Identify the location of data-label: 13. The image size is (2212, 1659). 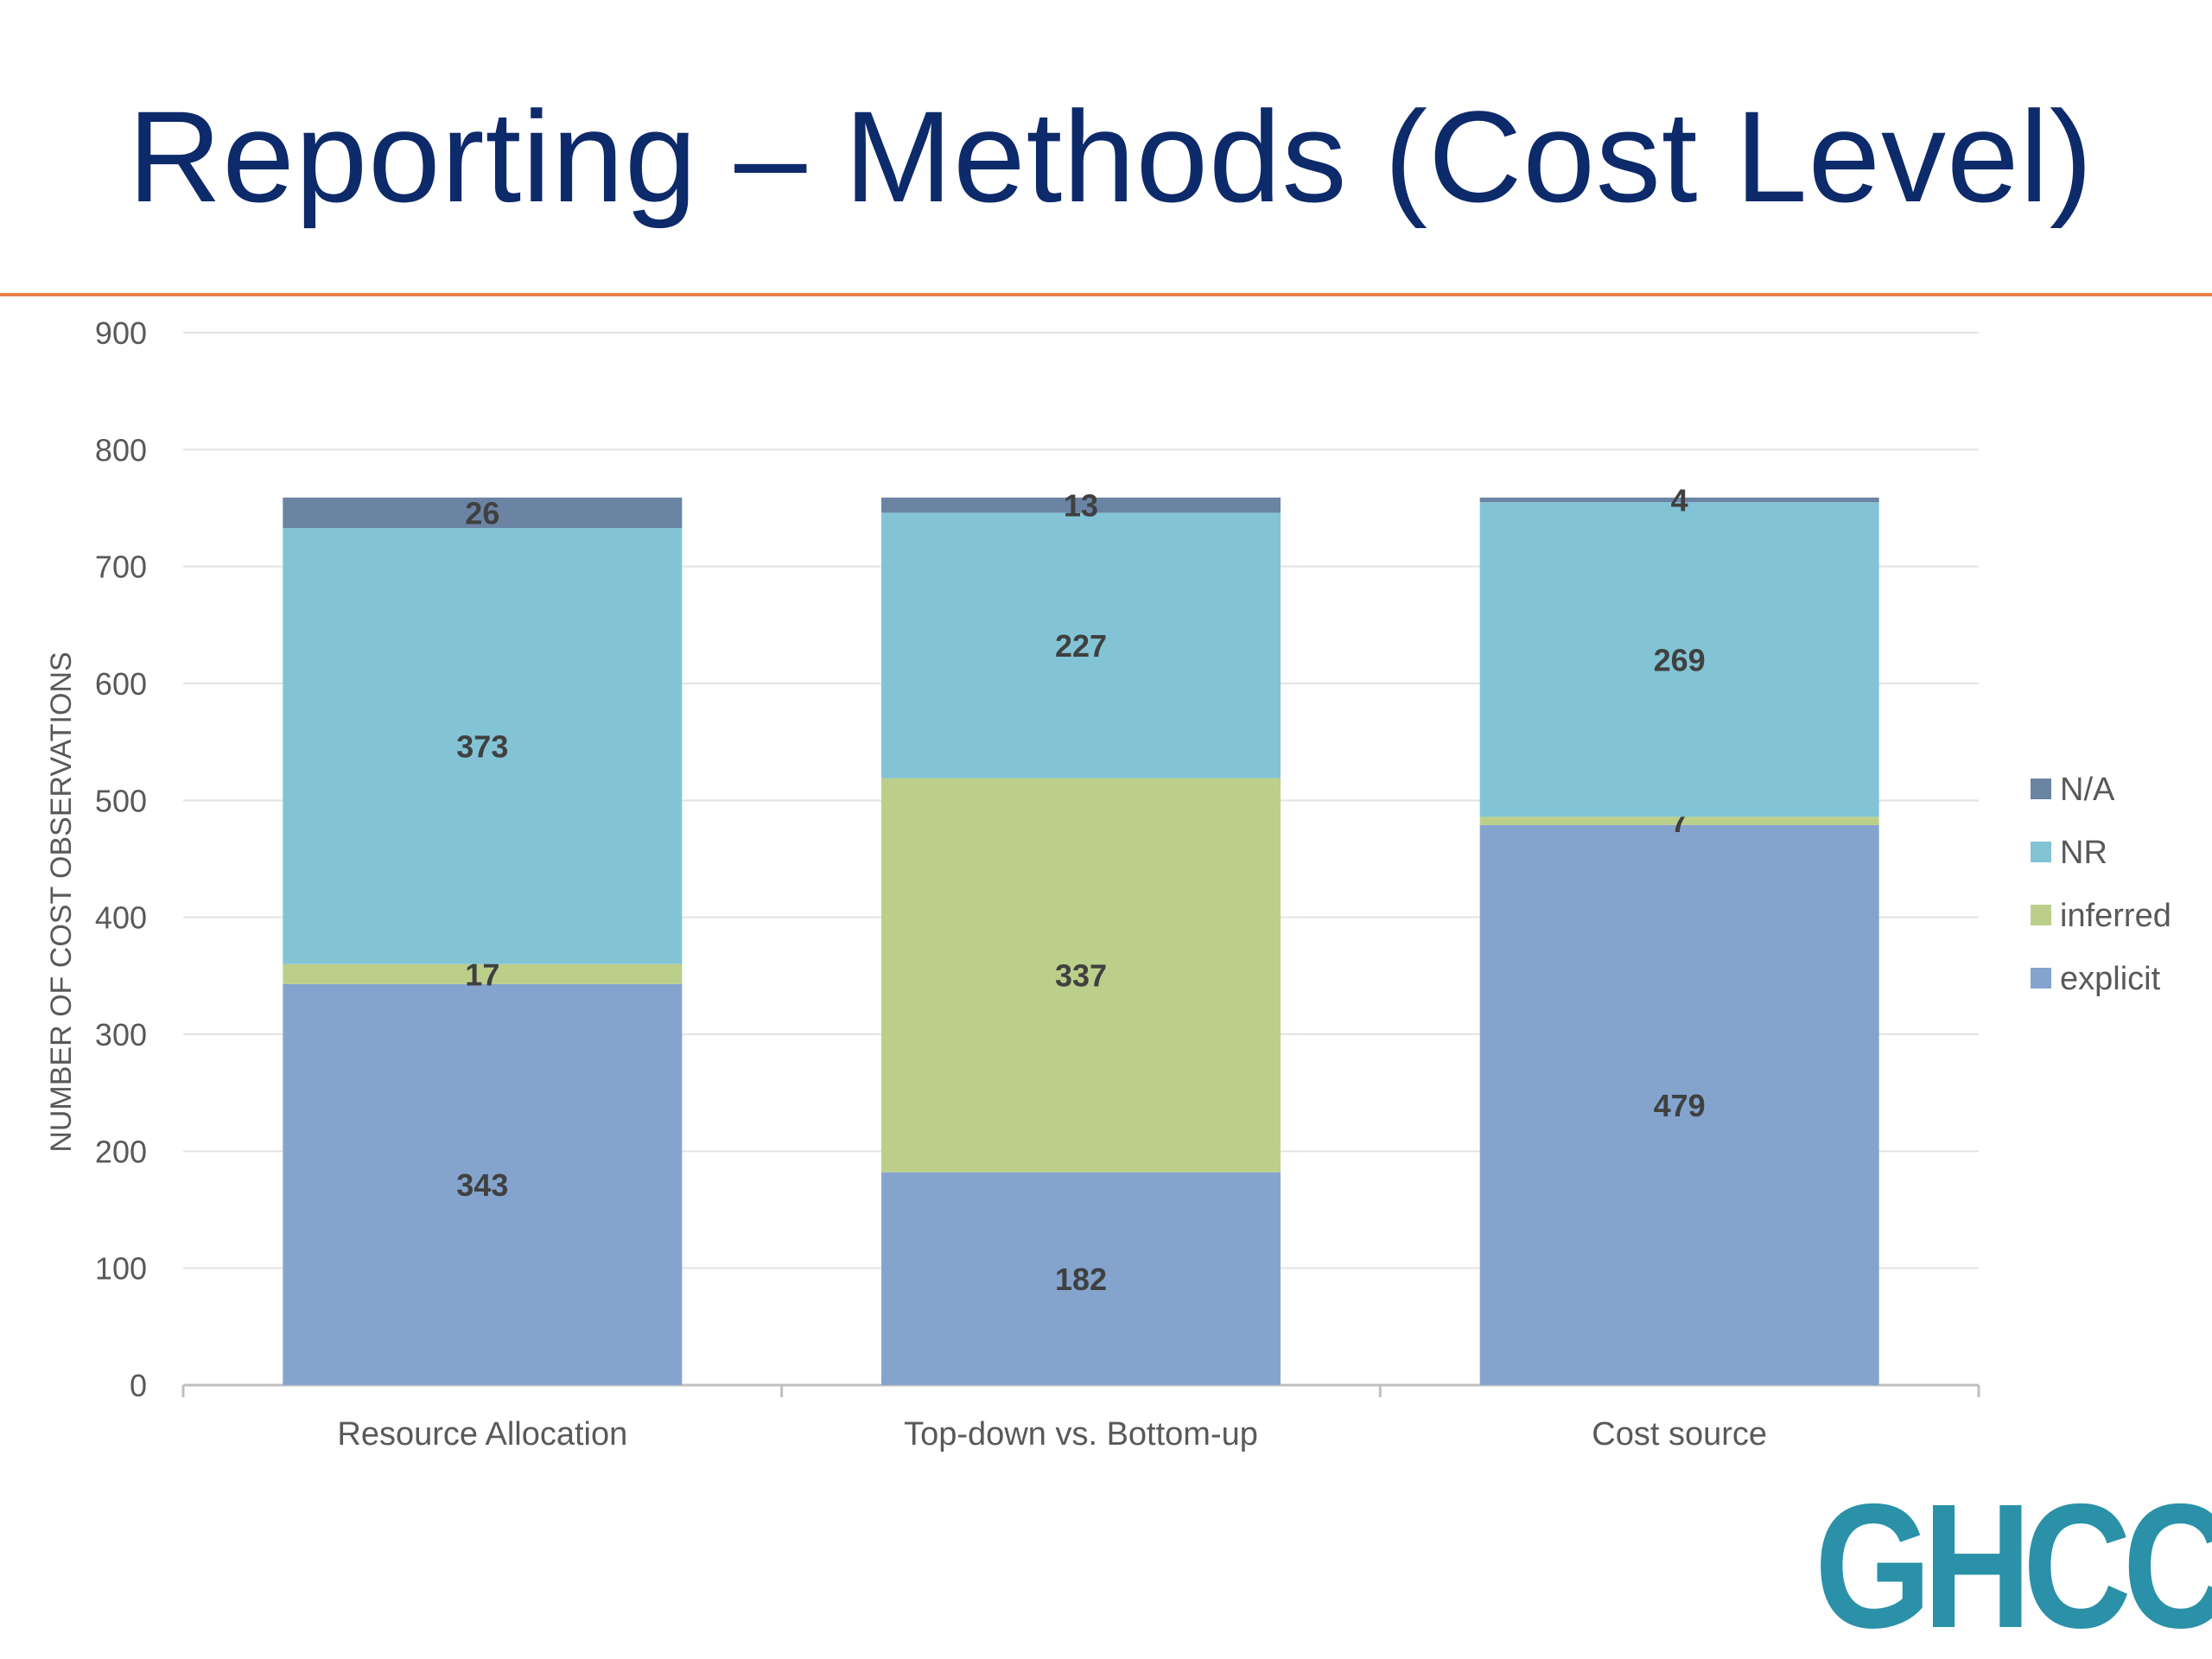
(1081, 506).